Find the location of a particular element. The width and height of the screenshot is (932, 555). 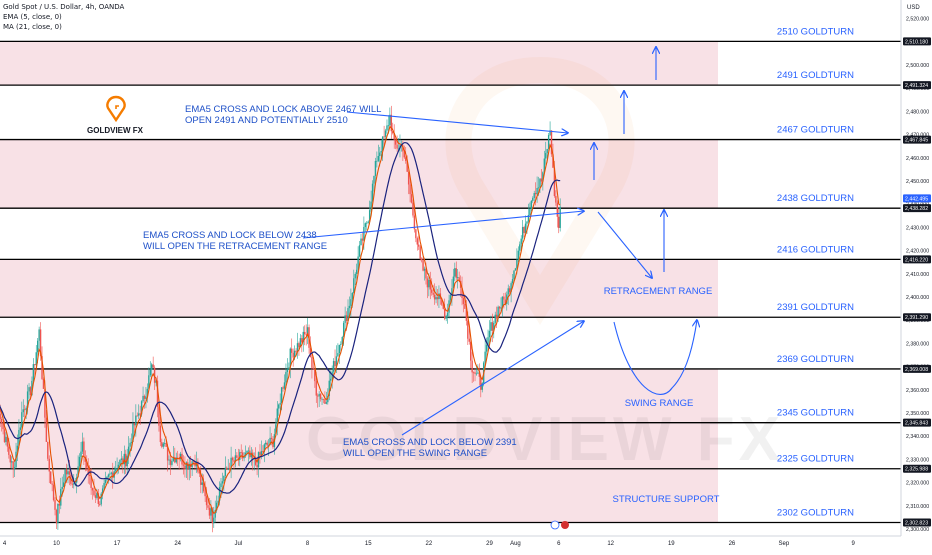

goldview-logo: GOLDVIEW FX is located at coordinates (115, 115).